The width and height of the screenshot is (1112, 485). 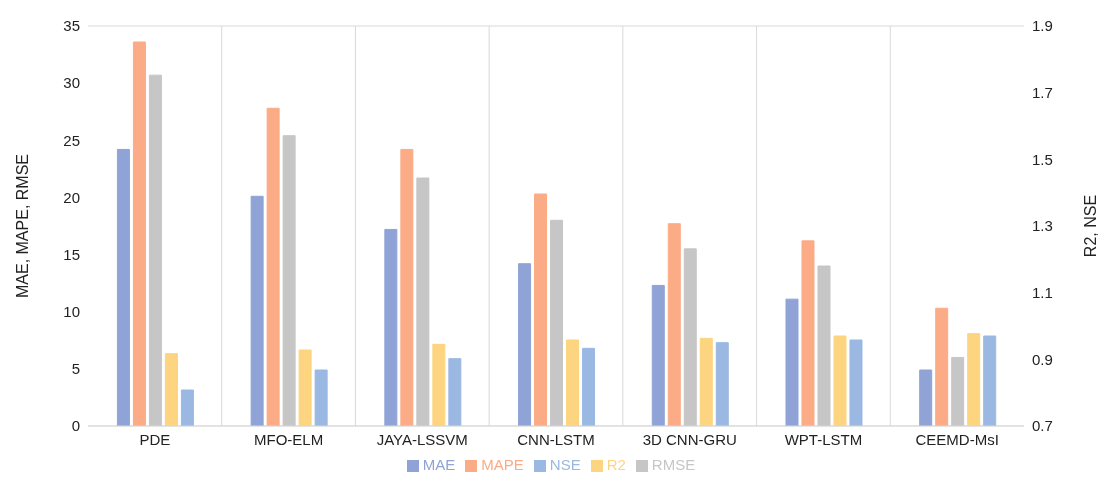 I want to click on x-tick-label: MFO-ELM, so click(x=288, y=439).